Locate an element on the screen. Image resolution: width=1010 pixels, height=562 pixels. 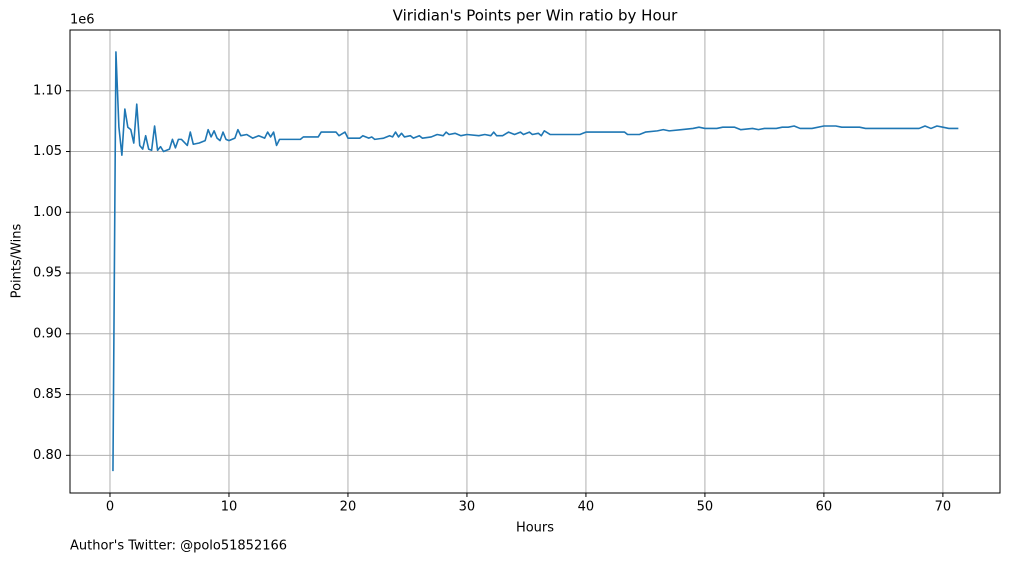
footnote: Author's Twitter: @polo51852166 is located at coordinates (178, 546).